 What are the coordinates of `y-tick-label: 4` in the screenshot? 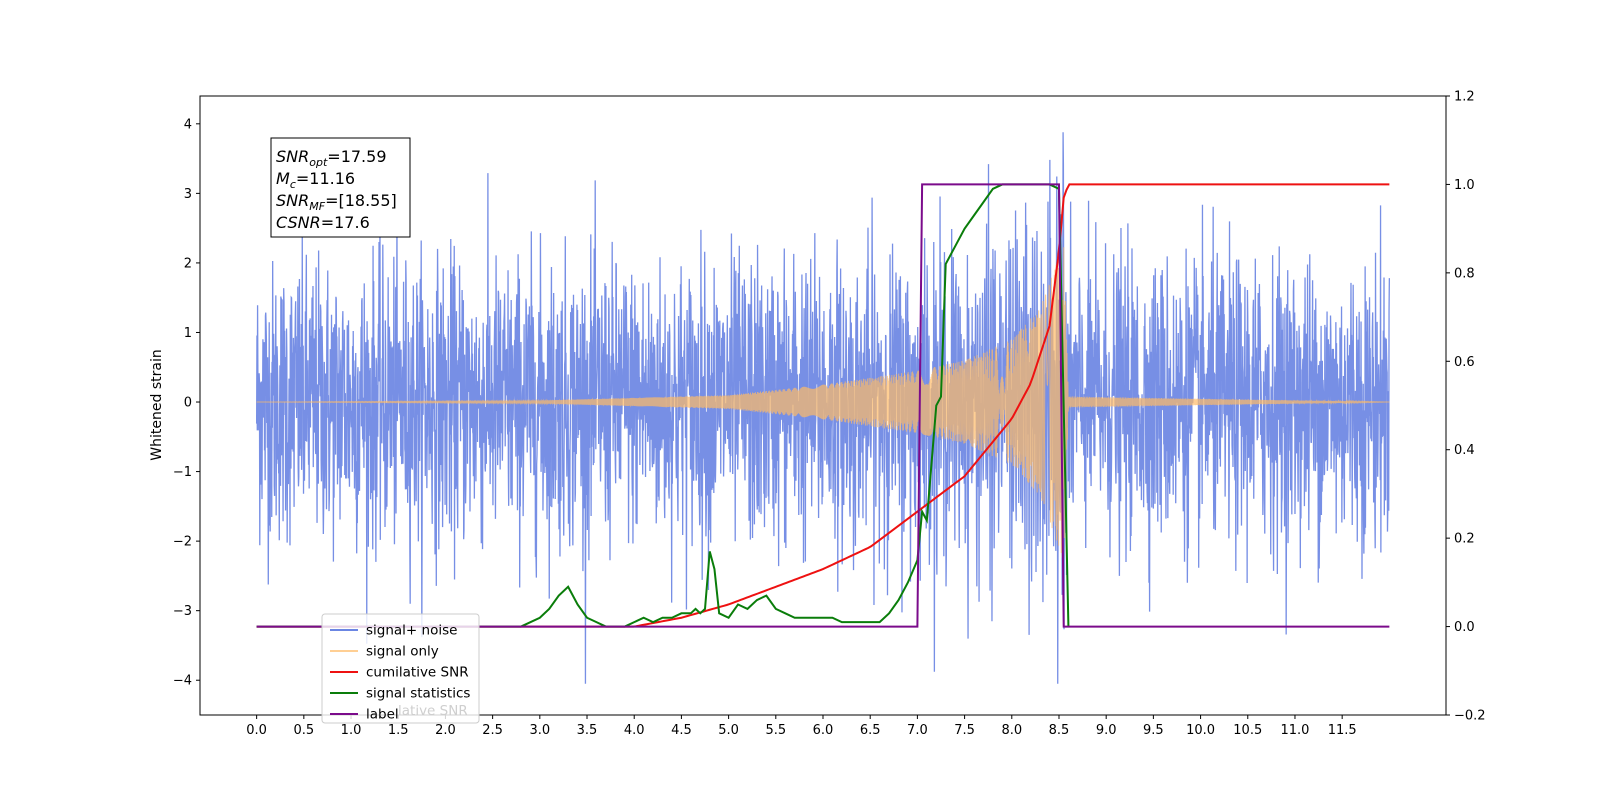 It's located at (188, 124).